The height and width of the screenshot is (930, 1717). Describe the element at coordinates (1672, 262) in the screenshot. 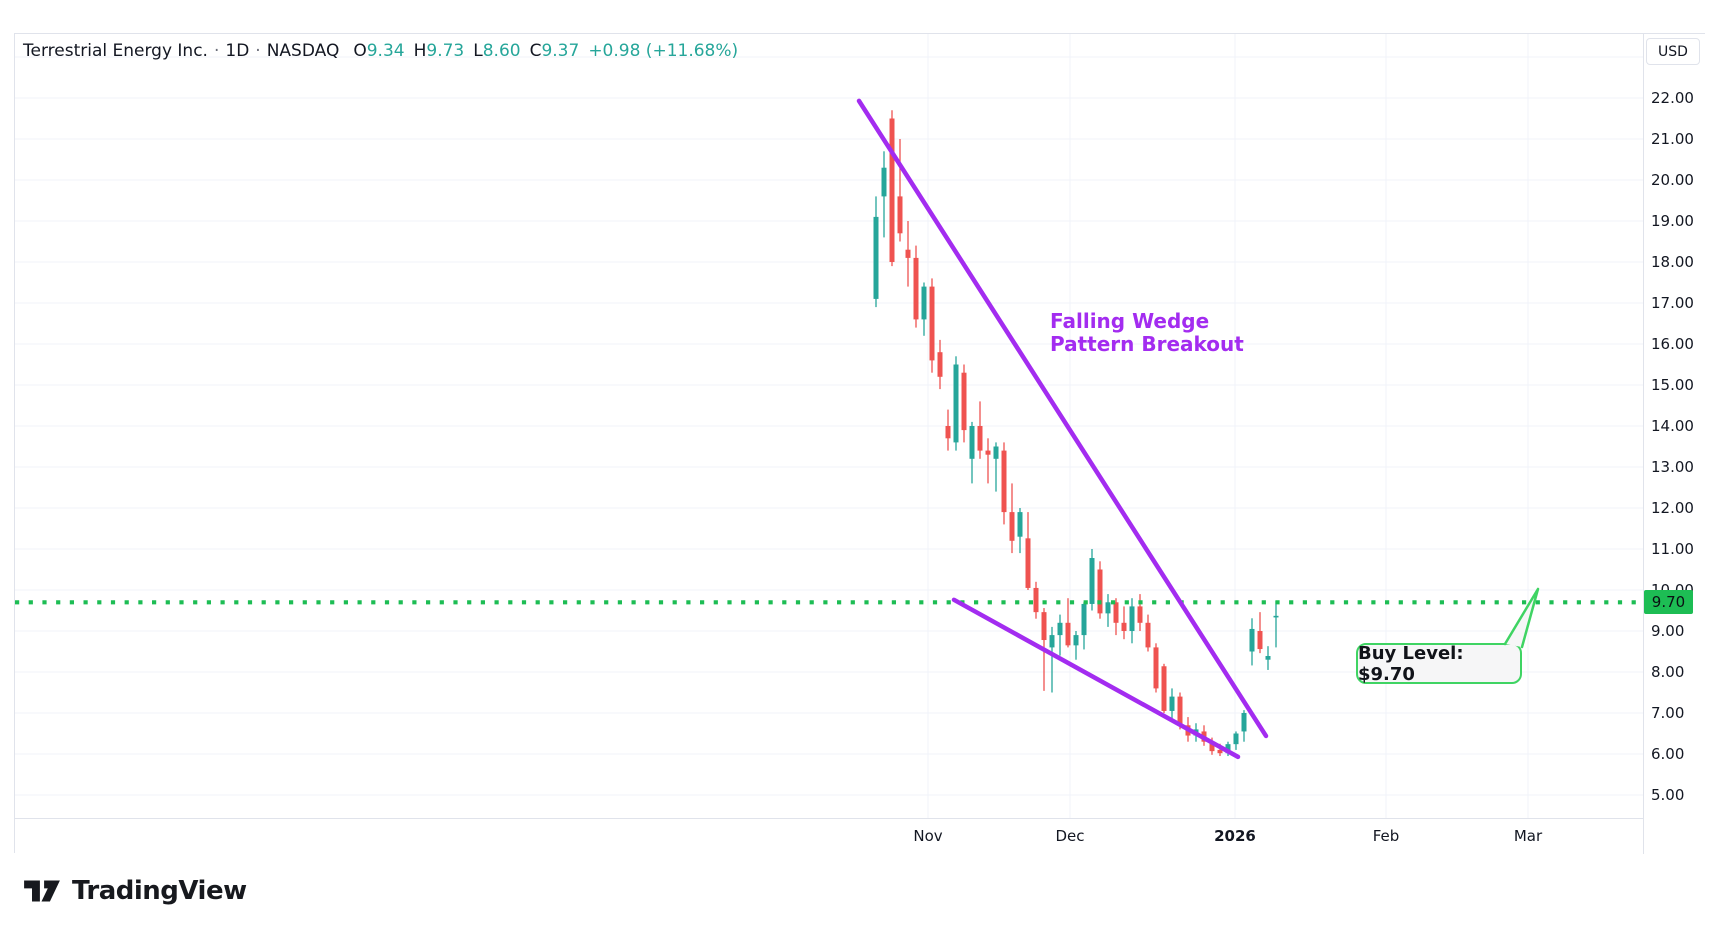

I see `price-tick-label: 18.00` at that location.